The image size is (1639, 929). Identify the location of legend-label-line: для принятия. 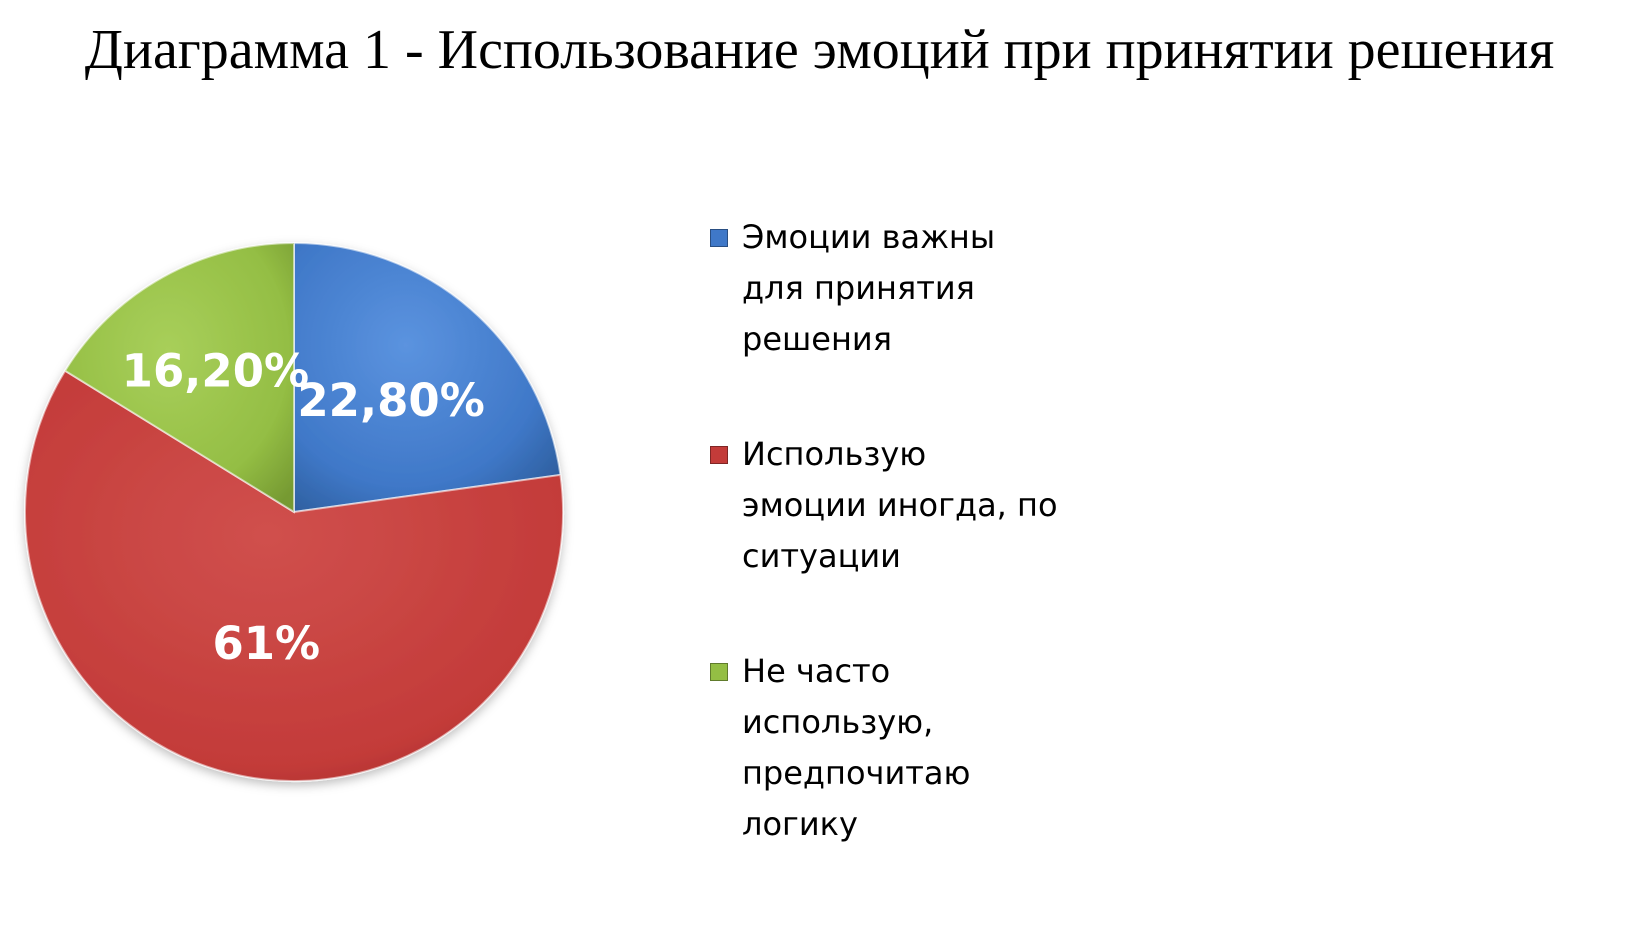
(858, 288).